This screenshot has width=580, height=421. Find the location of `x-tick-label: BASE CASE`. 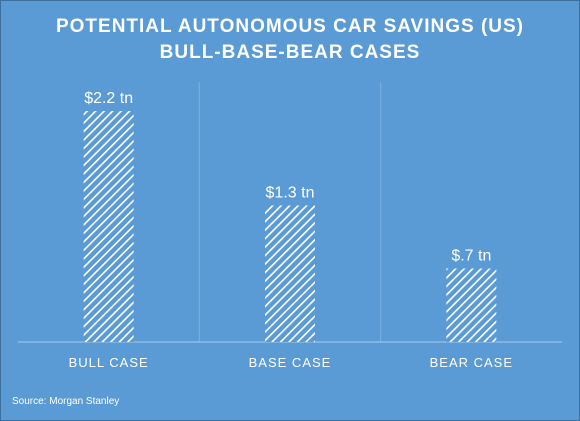

x-tick-label: BASE CASE is located at coordinates (290, 362).